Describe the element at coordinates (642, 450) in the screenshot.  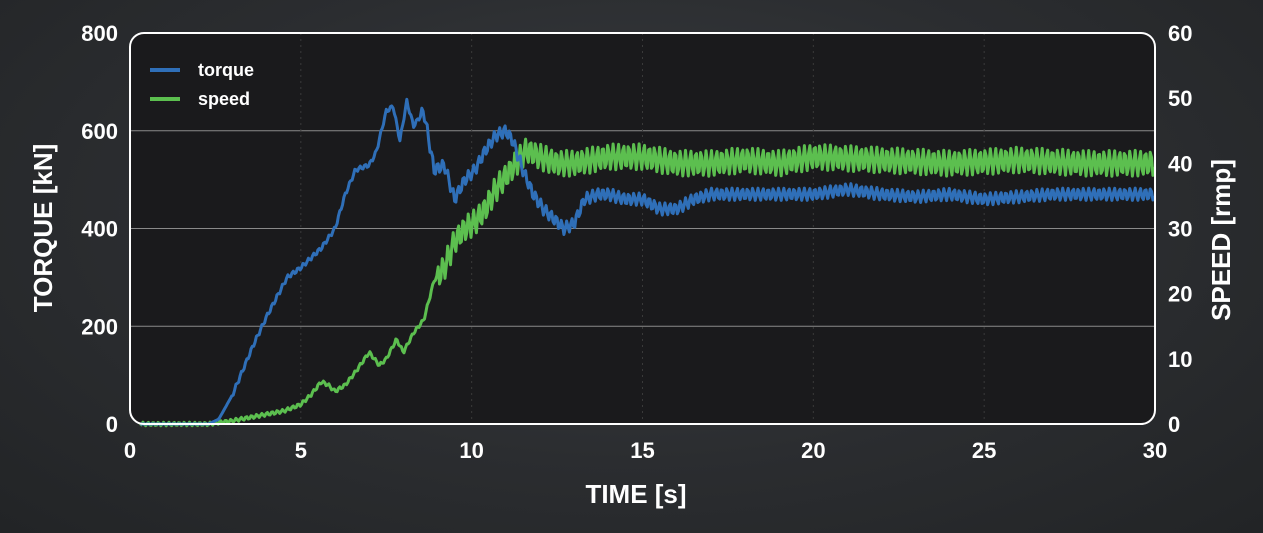
I see `x-tick-label: 15` at that location.